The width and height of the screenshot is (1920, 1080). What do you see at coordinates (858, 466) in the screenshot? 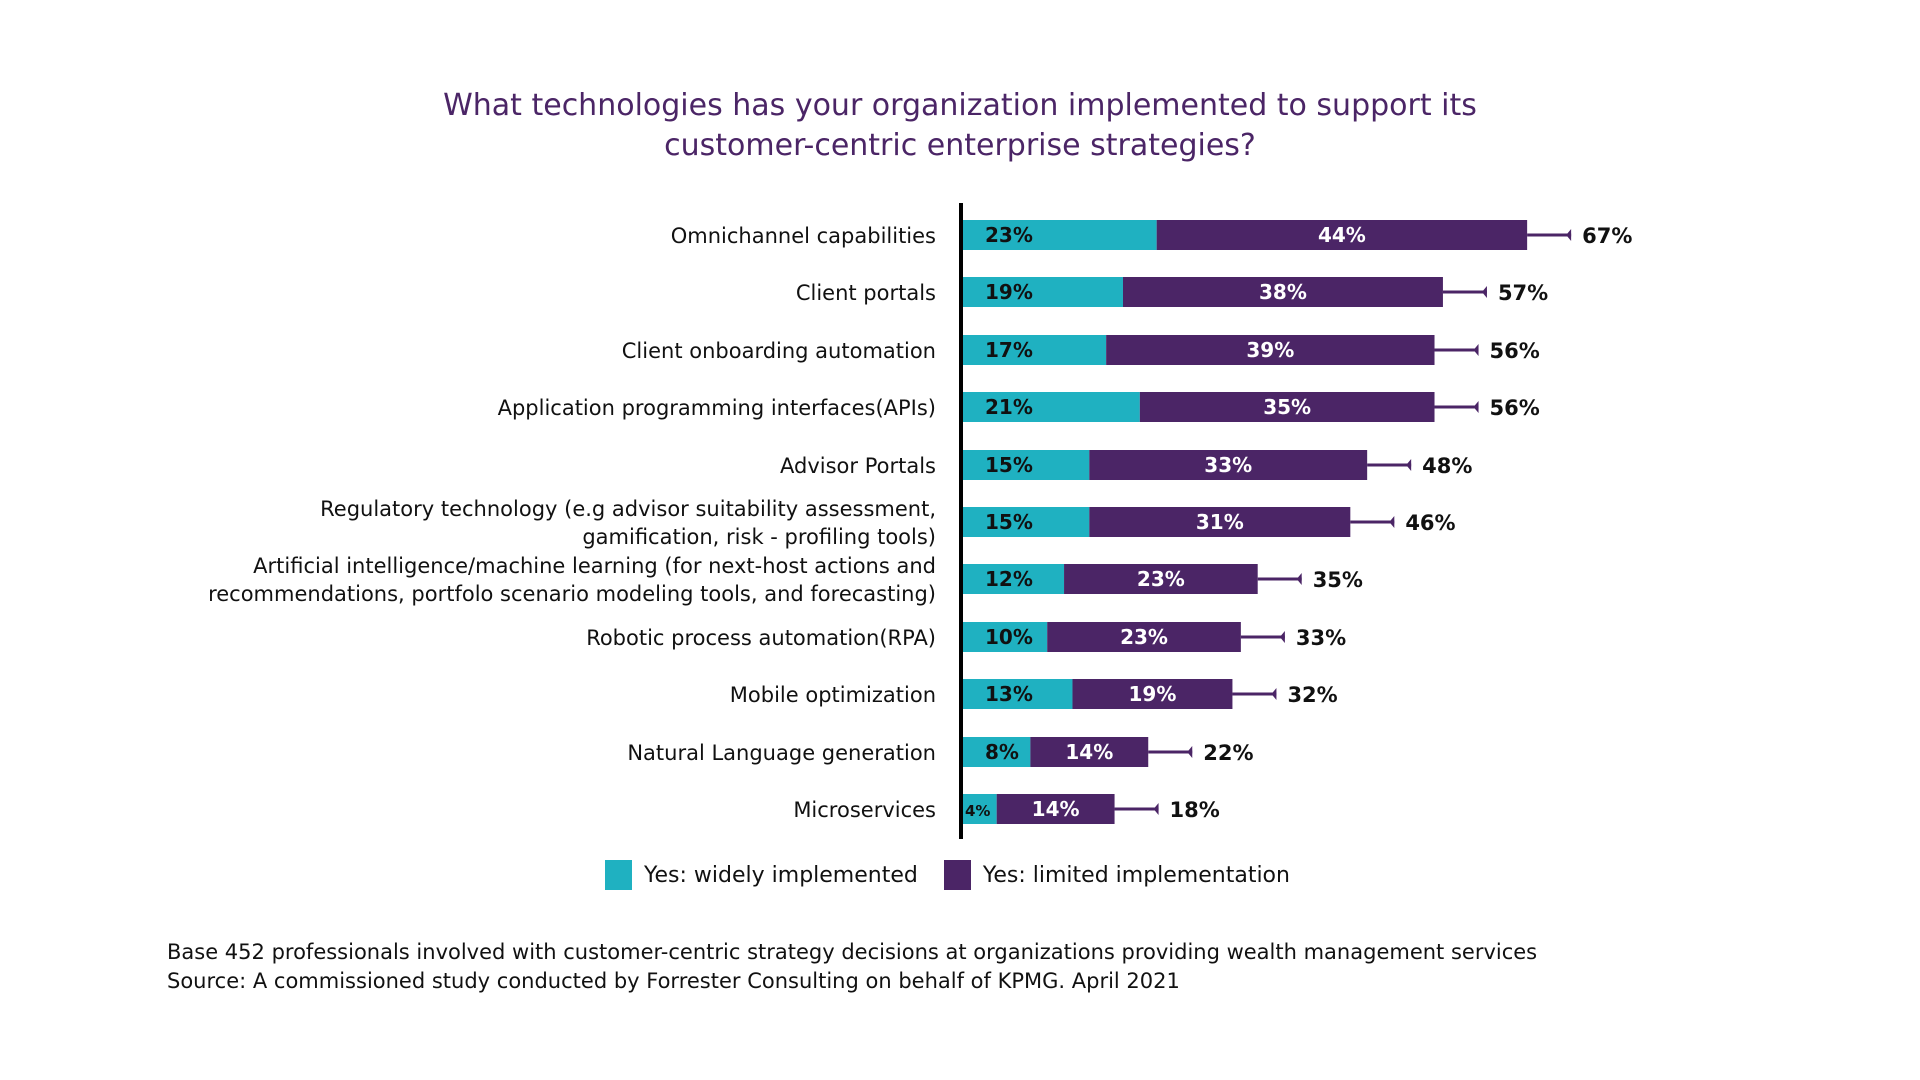
I see `category-label: Advisor Portals` at bounding box center [858, 466].